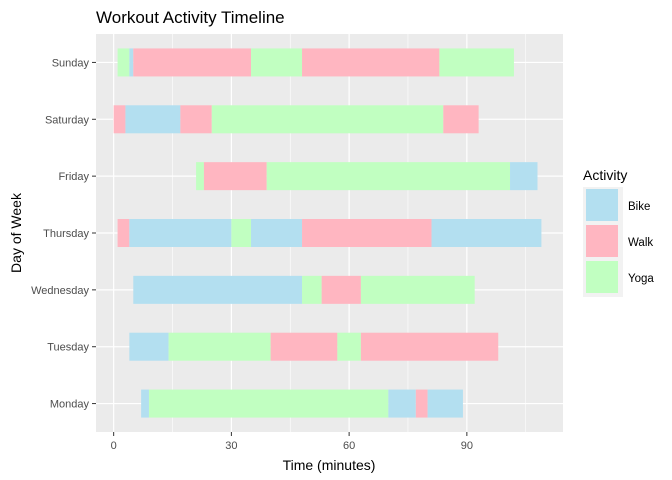  I want to click on legend-label-walk: Walk, so click(640, 243).